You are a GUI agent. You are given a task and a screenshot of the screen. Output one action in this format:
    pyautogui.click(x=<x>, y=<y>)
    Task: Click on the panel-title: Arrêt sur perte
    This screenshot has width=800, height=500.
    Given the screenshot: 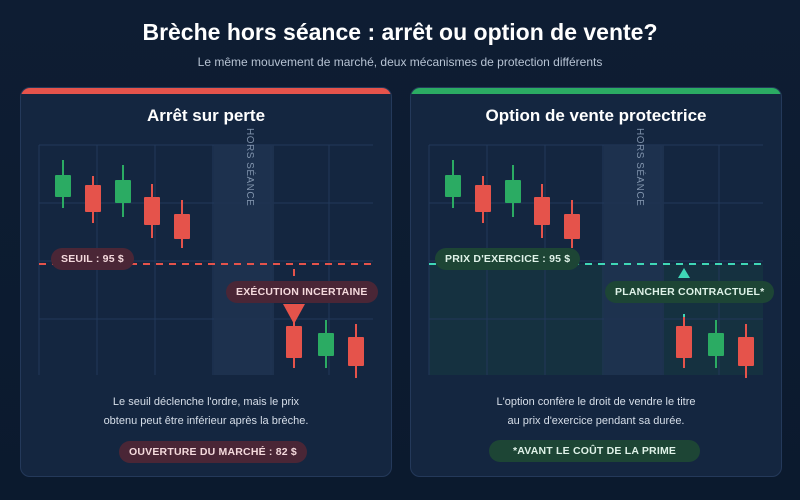 What is the action you would take?
    pyautogui.click(x=206, y=115)
    